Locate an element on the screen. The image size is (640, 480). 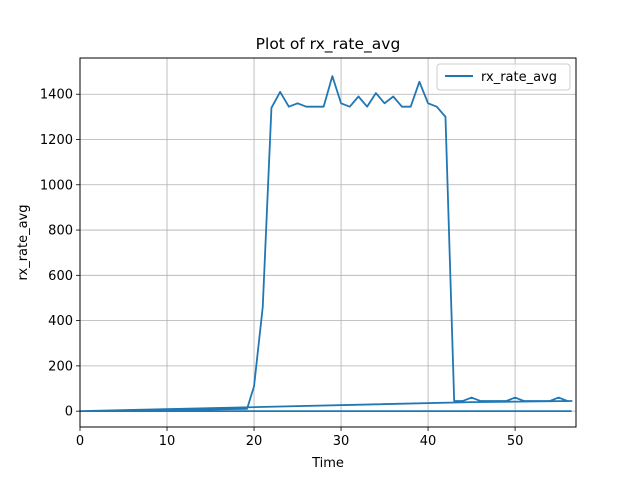
y-tick-label: 400 is located at coordinates (60, 321).